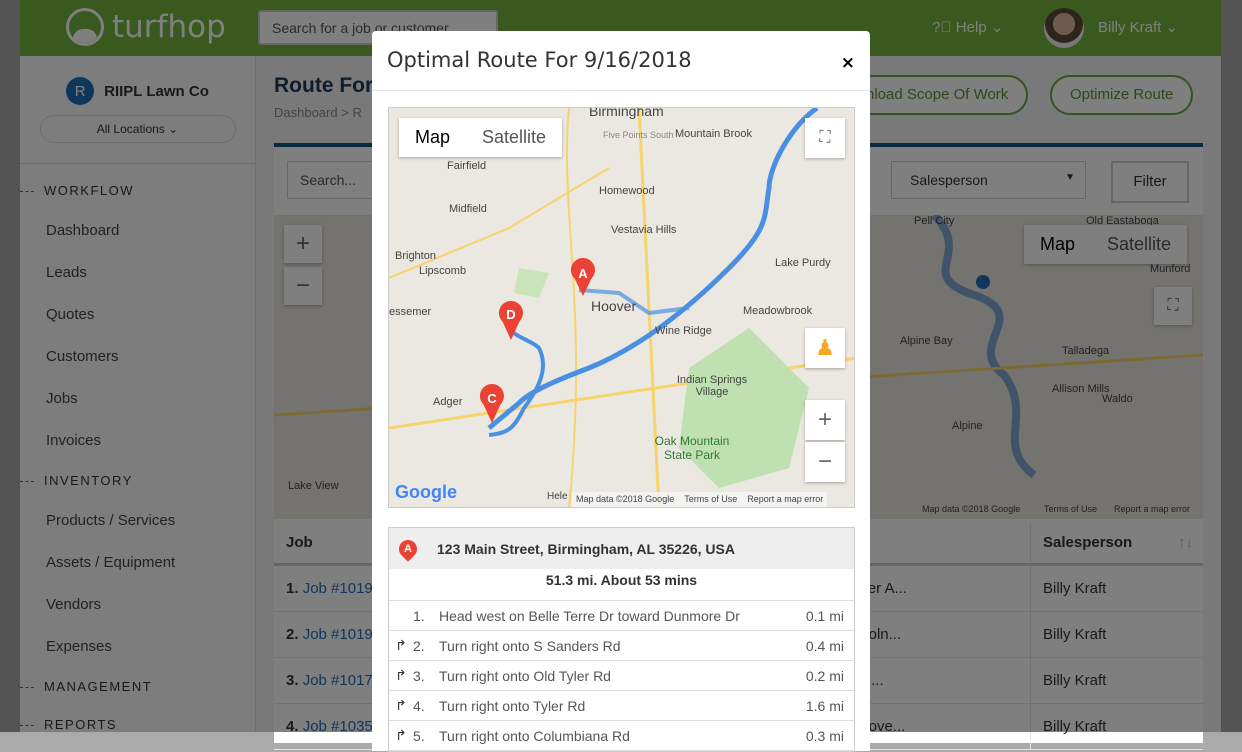 Image resolution: width=1242 pixels, height=752 pixels. What do you see at coordinates (433, 137) in the screenshot?
I see `map-type-map-button: Map` at bounding box center [433, 137].